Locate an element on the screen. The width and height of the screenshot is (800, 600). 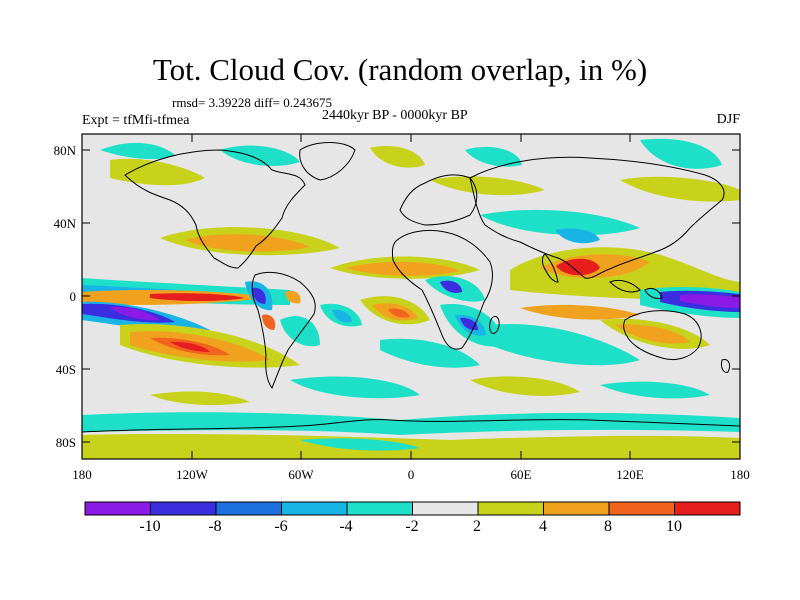
colorbar-label: 4 is located at coordinates (543, 526).